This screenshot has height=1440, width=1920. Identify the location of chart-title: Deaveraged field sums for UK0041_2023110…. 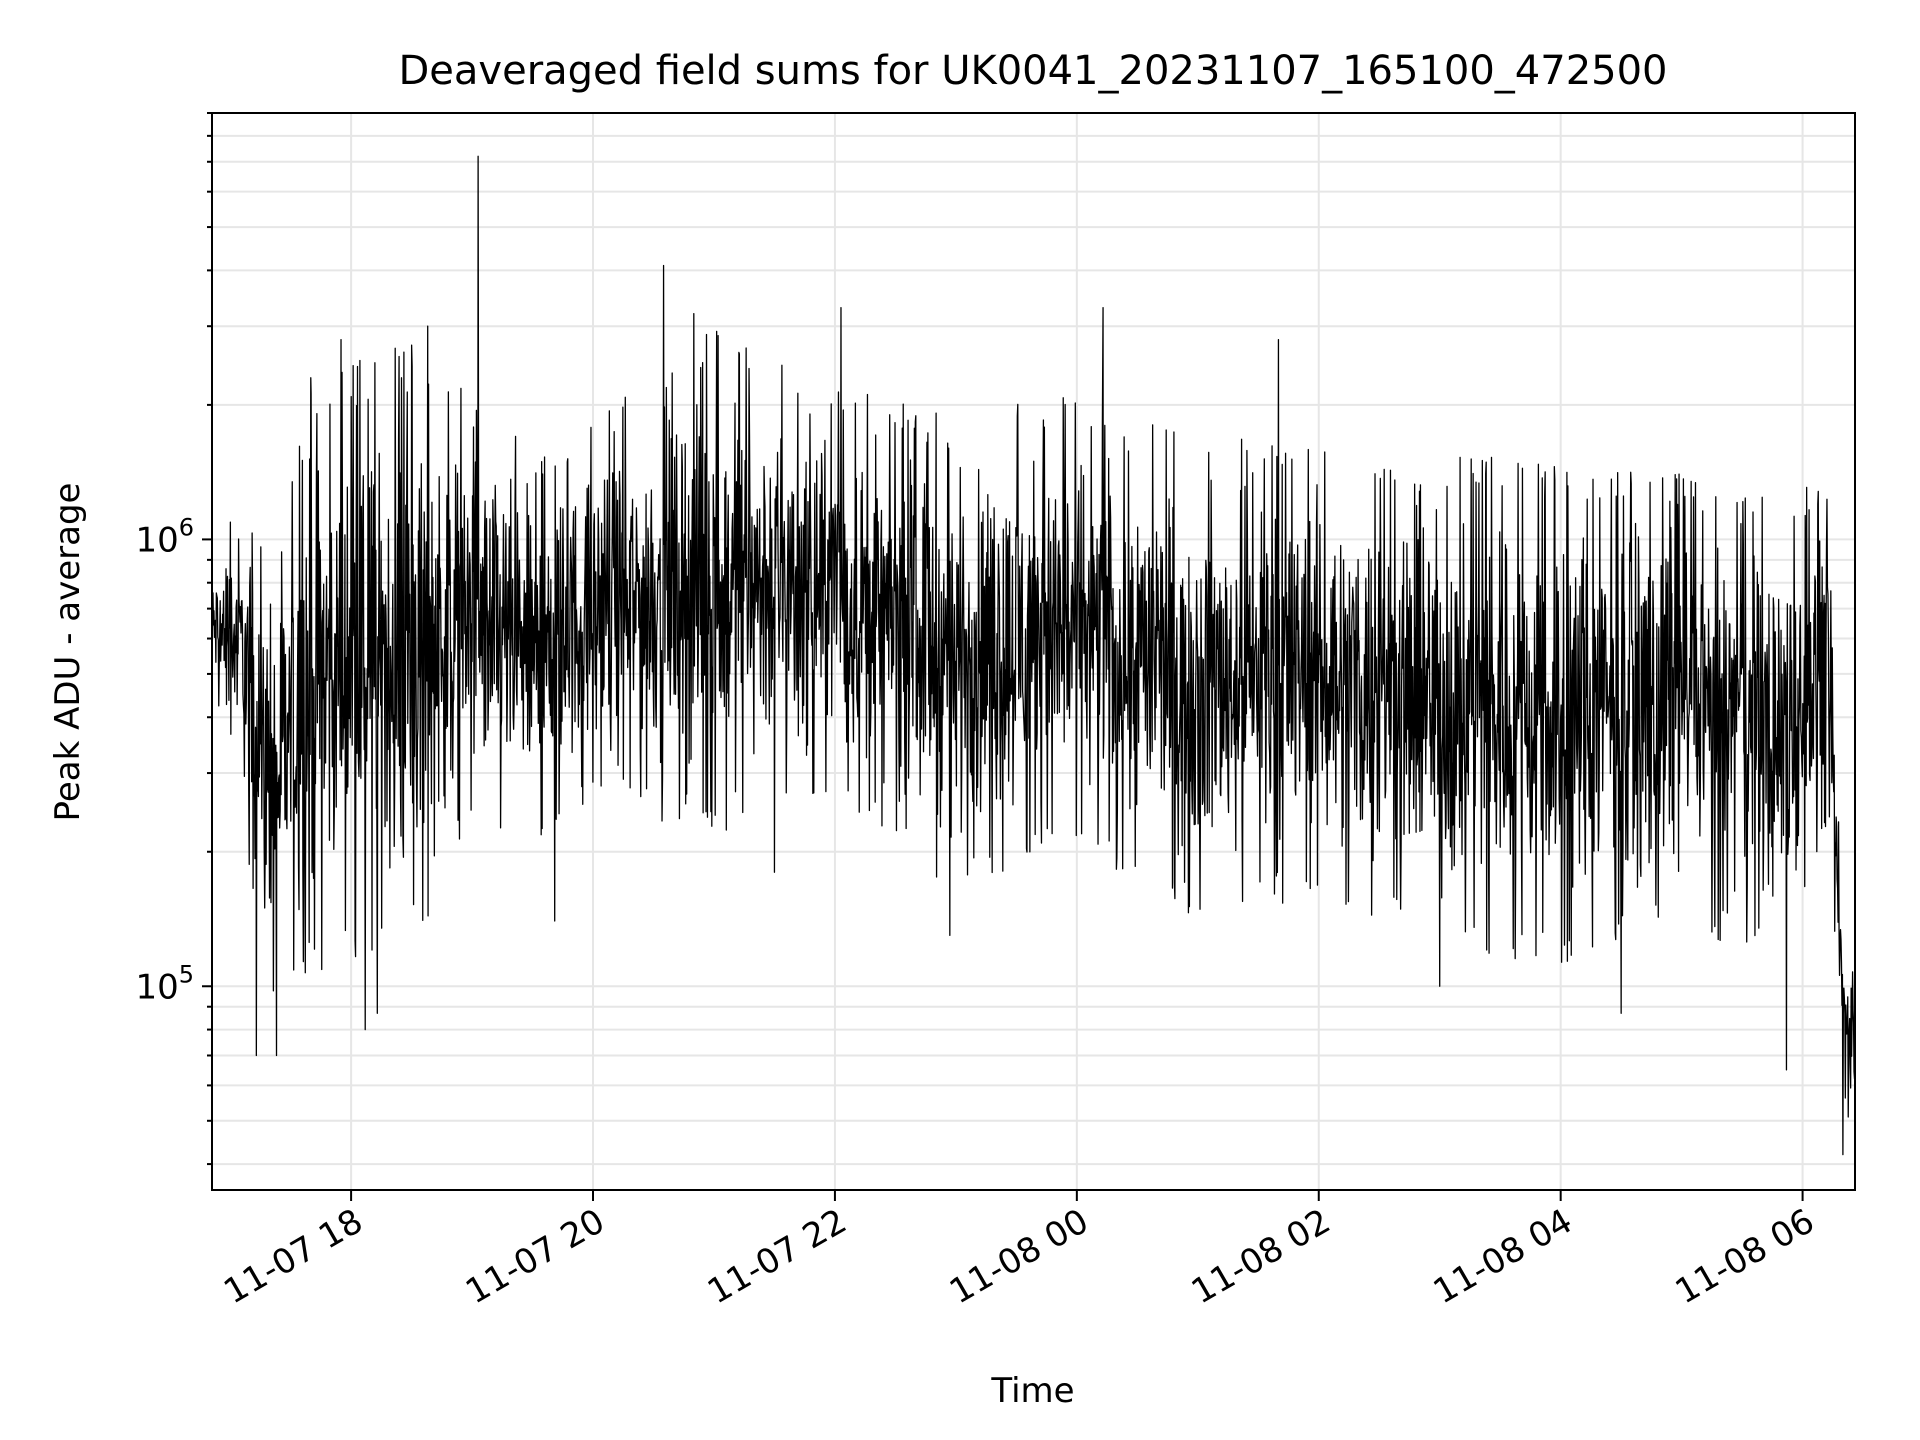
(1032, 71).